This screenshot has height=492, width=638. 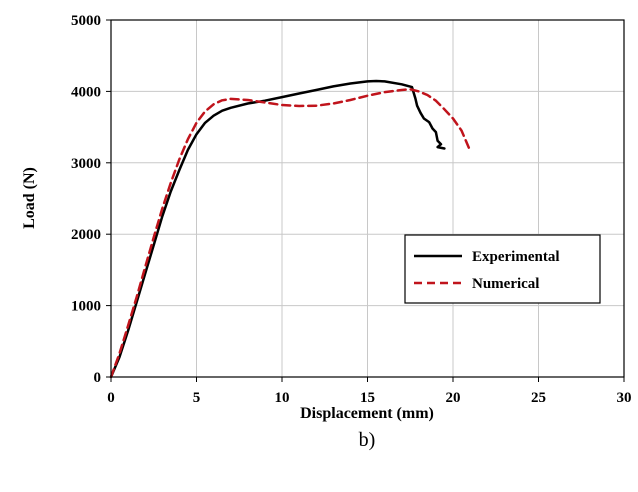 What do you see at coordinates (538, 398) in the screenshot?
I see `x-tick-label: 25` at bounding box center [538, 398].